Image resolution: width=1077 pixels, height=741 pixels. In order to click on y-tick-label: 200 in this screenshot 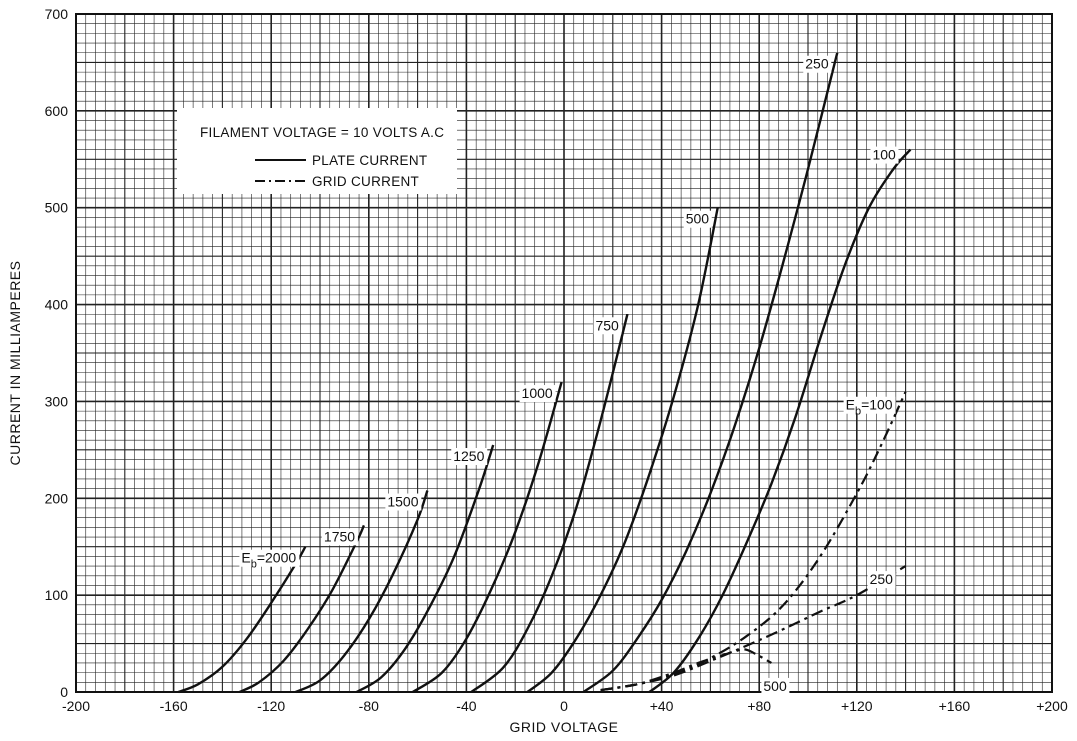, I will do `click(57, 498)`.